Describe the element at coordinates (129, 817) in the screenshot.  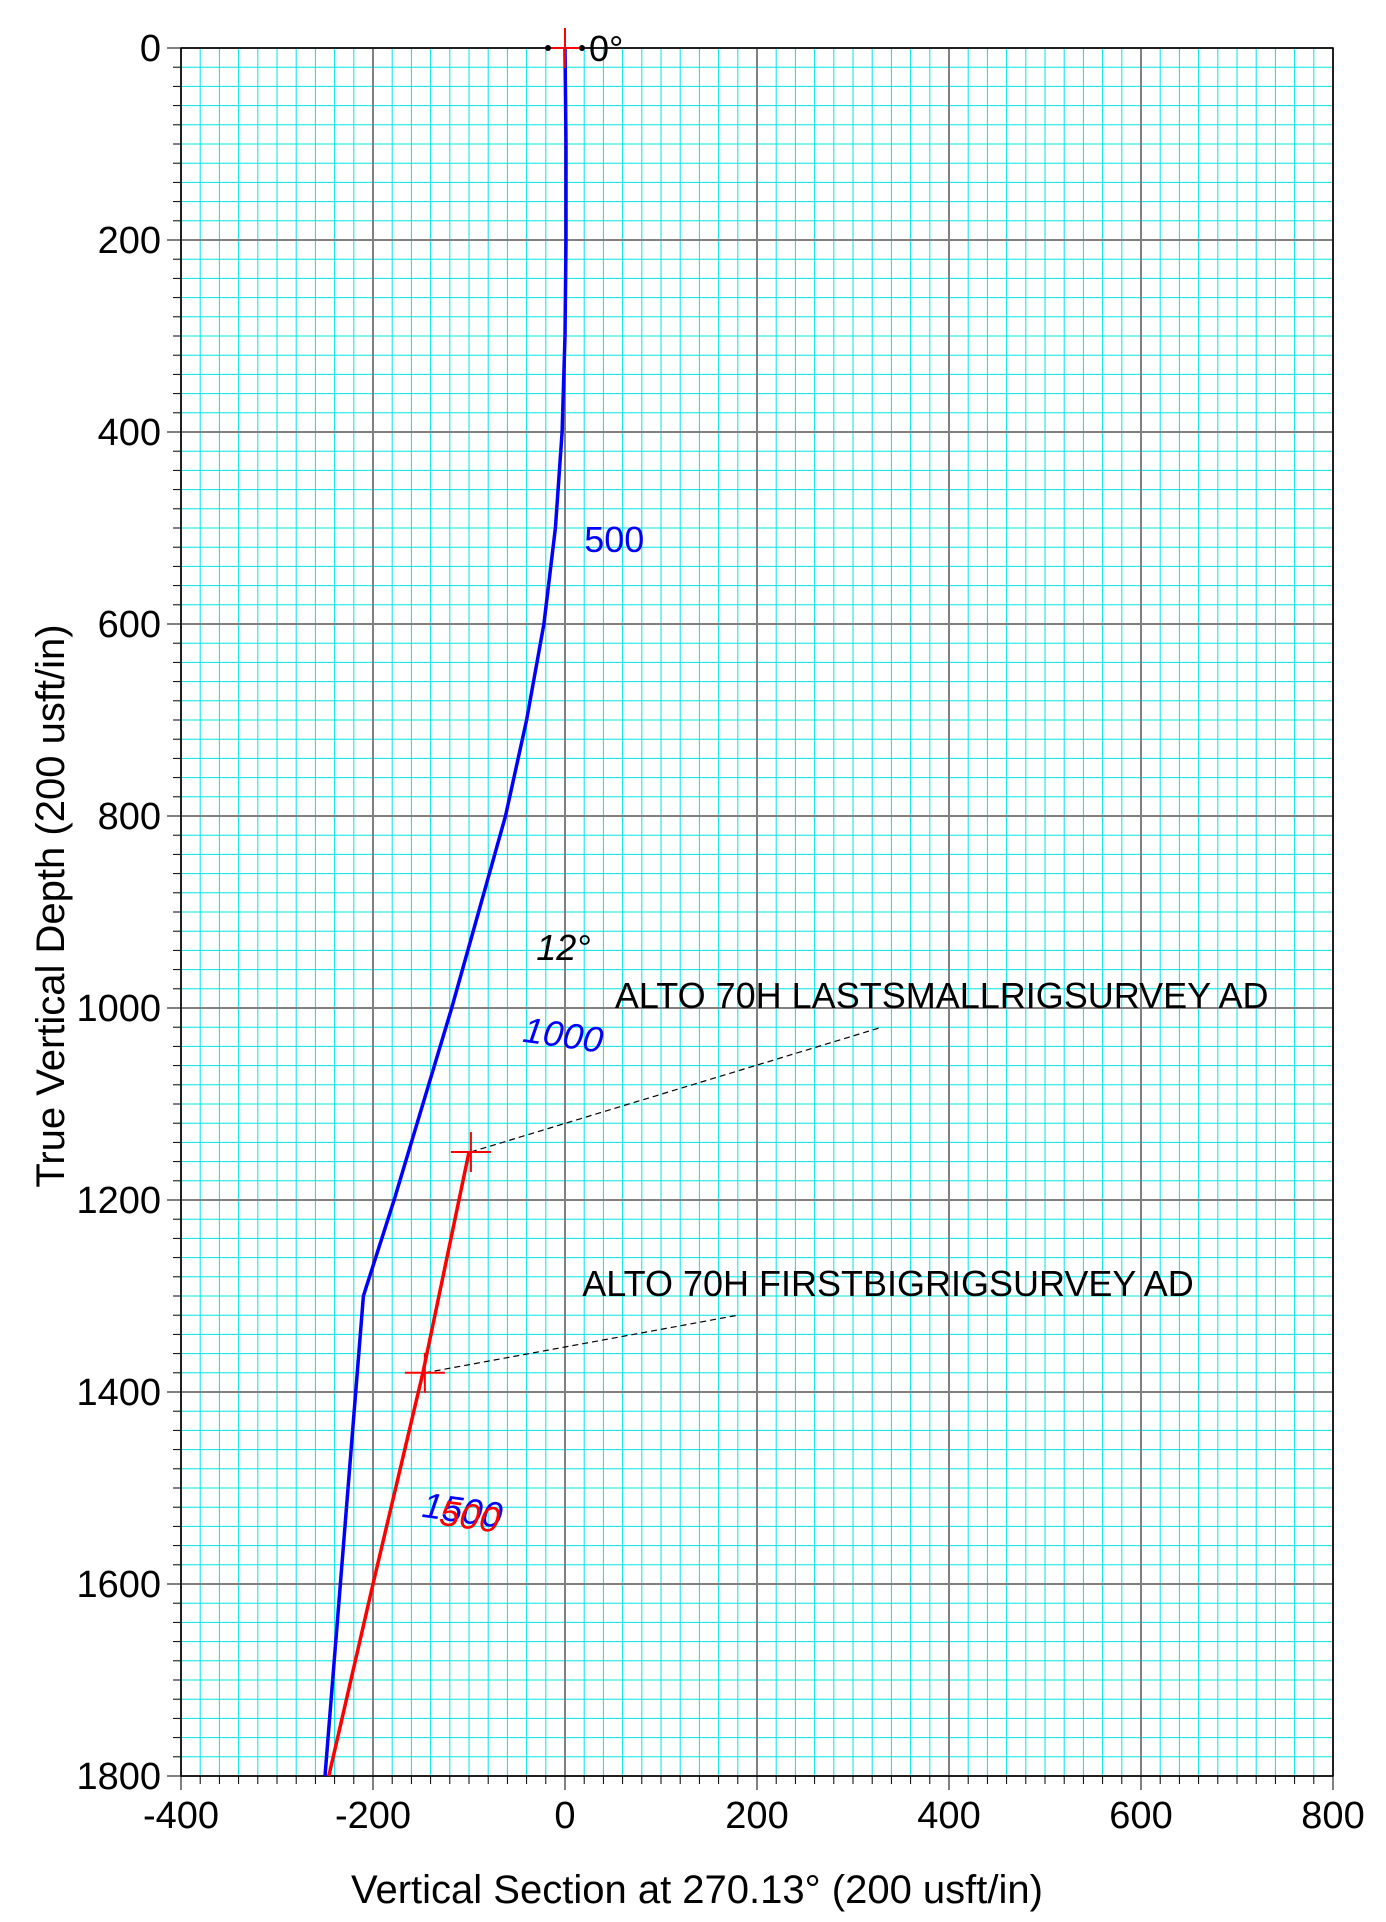
I see `y-tick-label: 800` at that location.